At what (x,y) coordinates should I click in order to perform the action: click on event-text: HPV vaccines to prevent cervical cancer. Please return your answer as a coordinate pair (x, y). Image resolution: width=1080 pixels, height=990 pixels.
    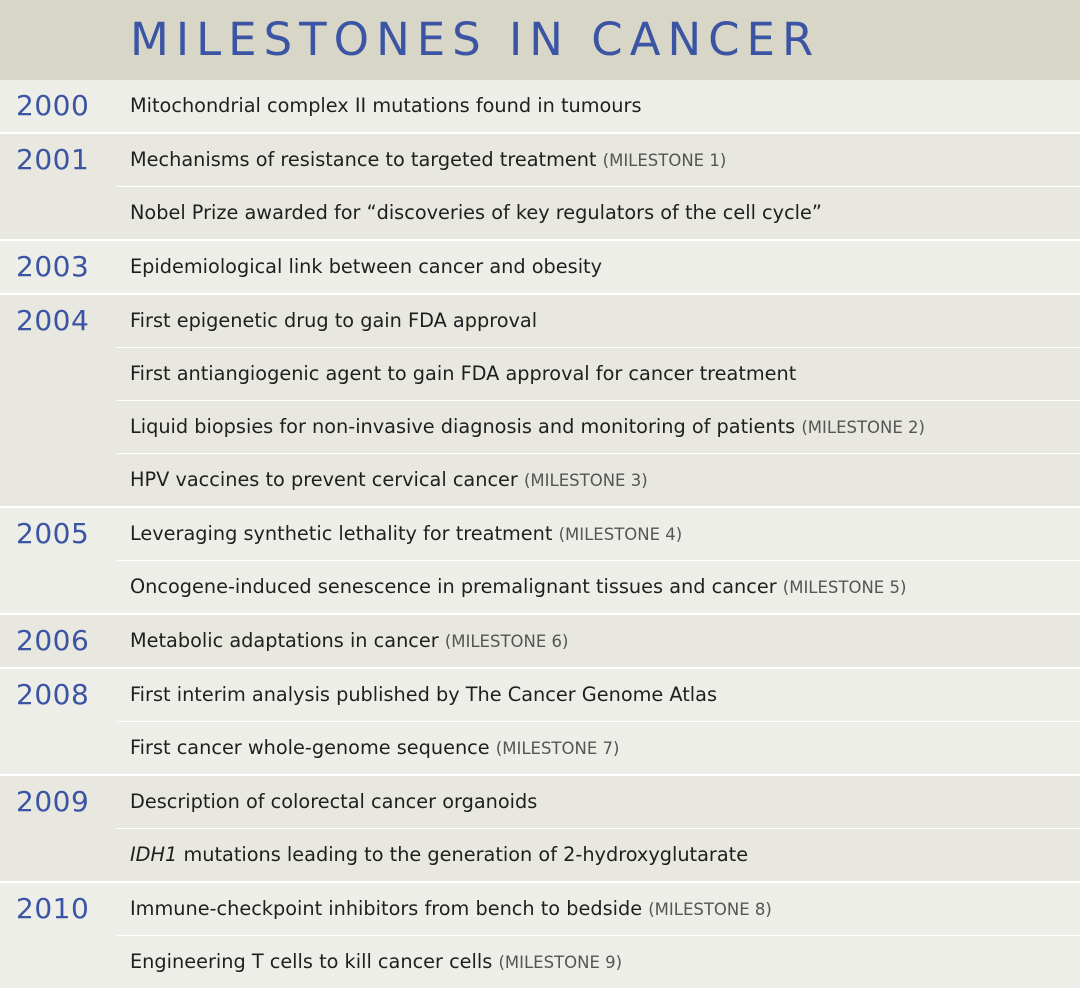
    Looking at the image, I should click on (324, 479).